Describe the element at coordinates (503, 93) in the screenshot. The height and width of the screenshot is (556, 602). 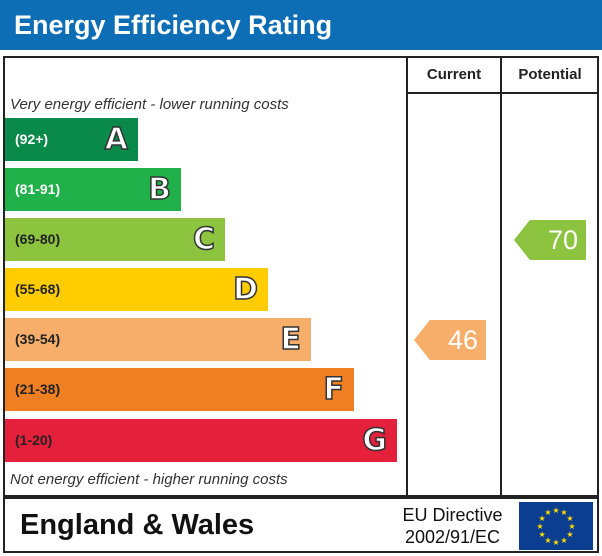
I see `column-header-divider` at that location.